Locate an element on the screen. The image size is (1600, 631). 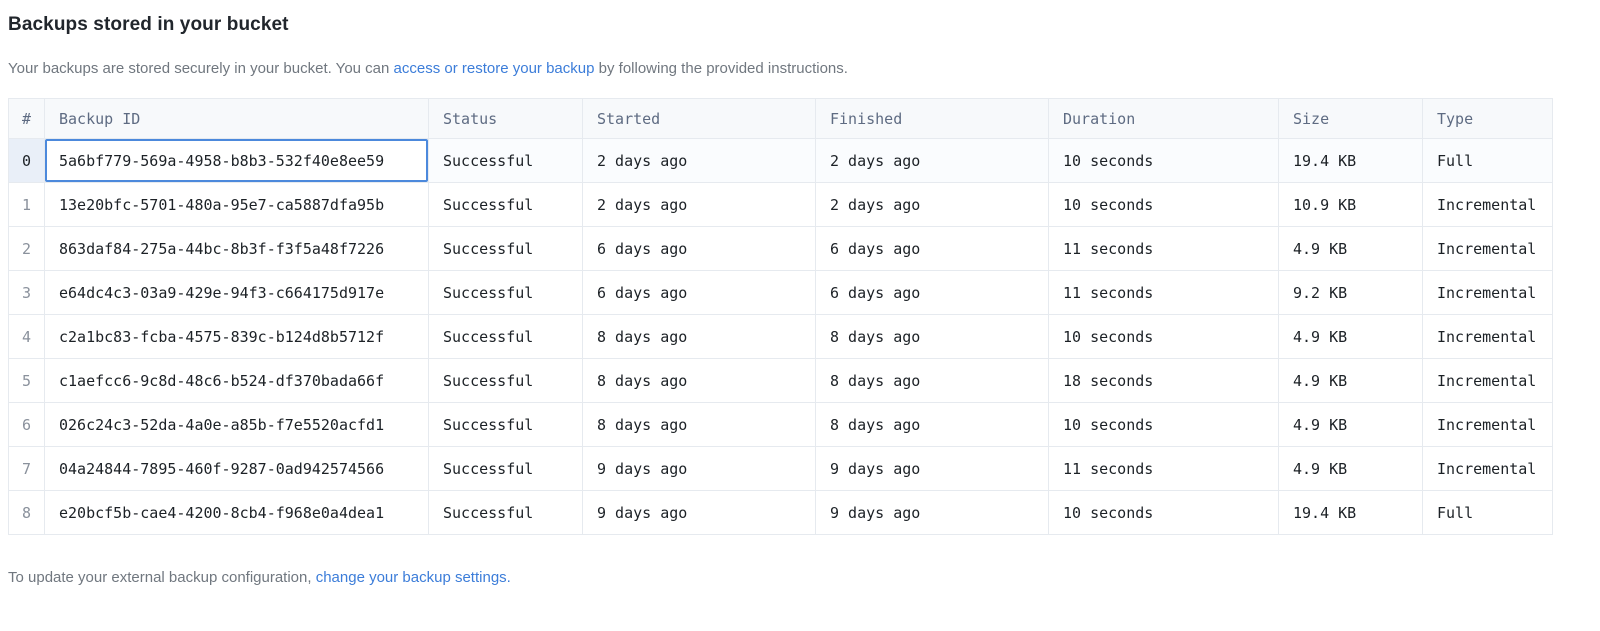
backup-id-cell: 13e20bfc-5701-480a-95e7-ca5887dfa95b is located at coordinates (236, 204).